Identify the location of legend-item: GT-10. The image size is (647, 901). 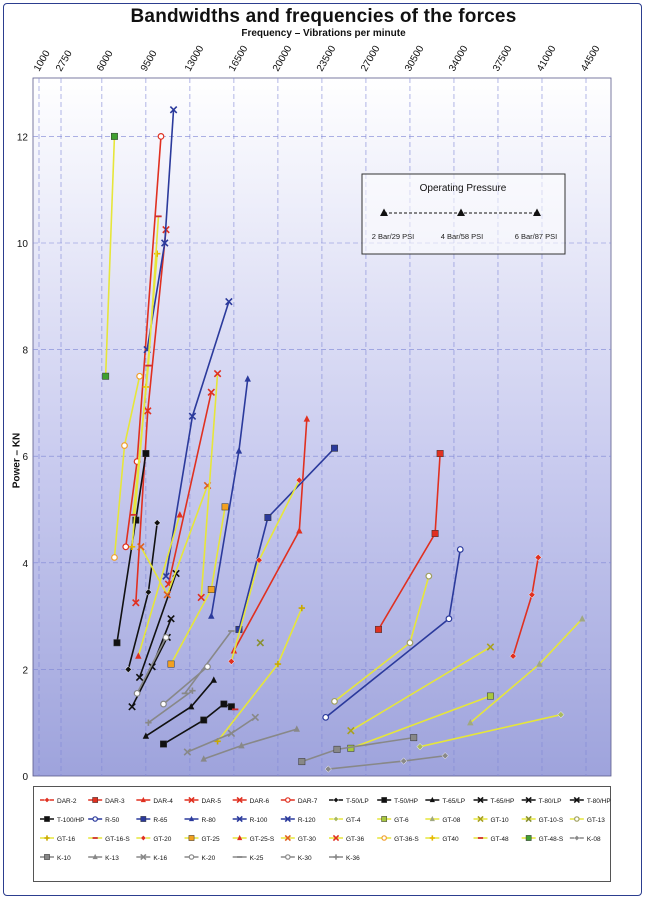
(491, 819).